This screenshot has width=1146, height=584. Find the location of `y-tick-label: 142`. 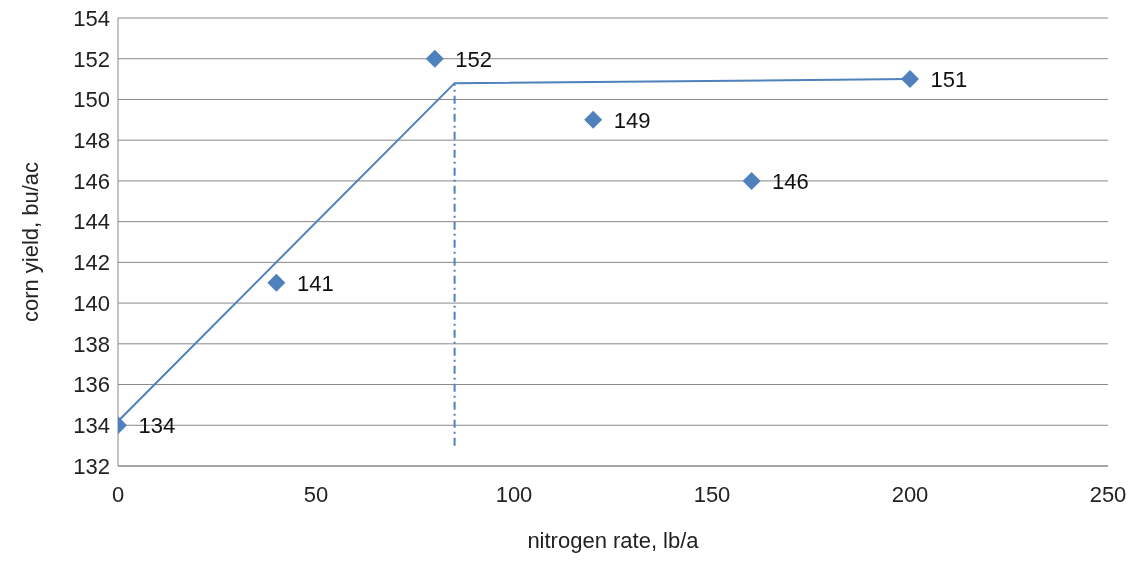

y-tick-label: 142 is located at coordinates (91, 263).